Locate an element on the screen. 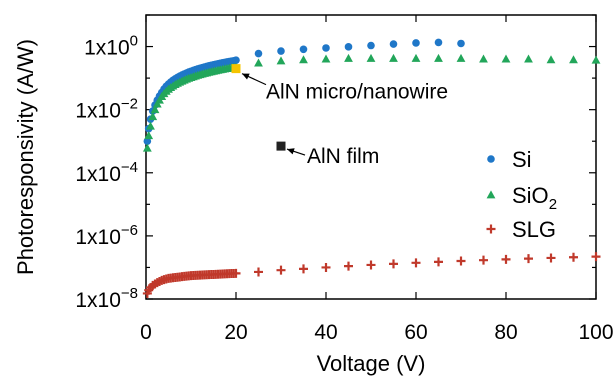  x-tick-labels: 0 20 40 60 80 100 is located at coordinates (376, 332).